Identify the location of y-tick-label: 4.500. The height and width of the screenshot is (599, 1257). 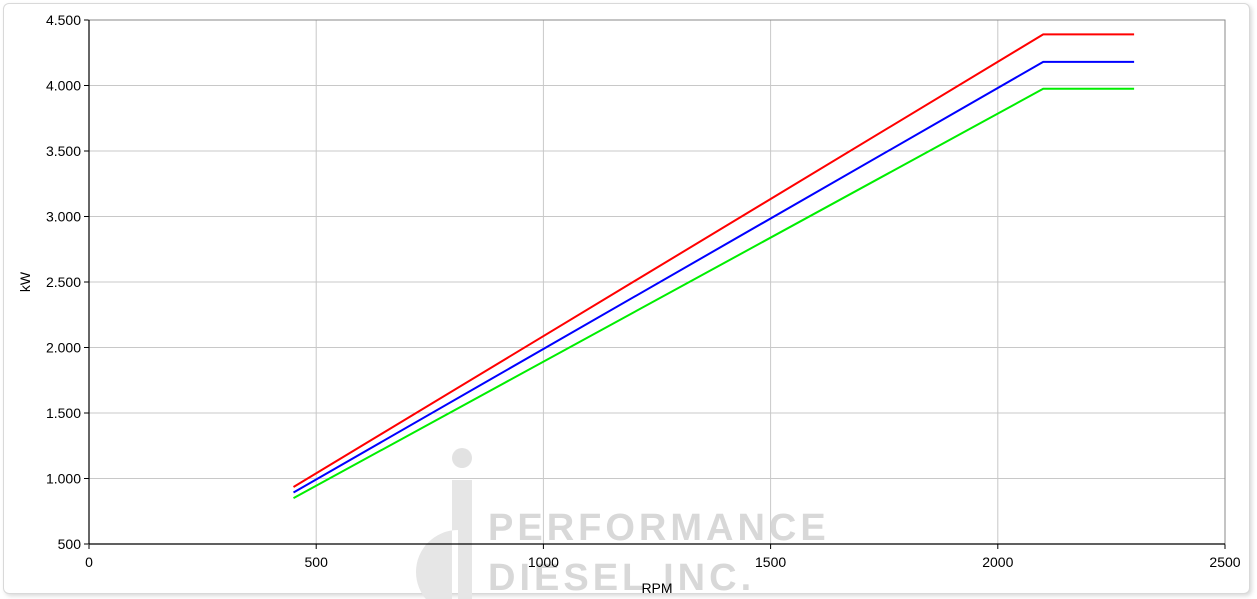
(63, 20).